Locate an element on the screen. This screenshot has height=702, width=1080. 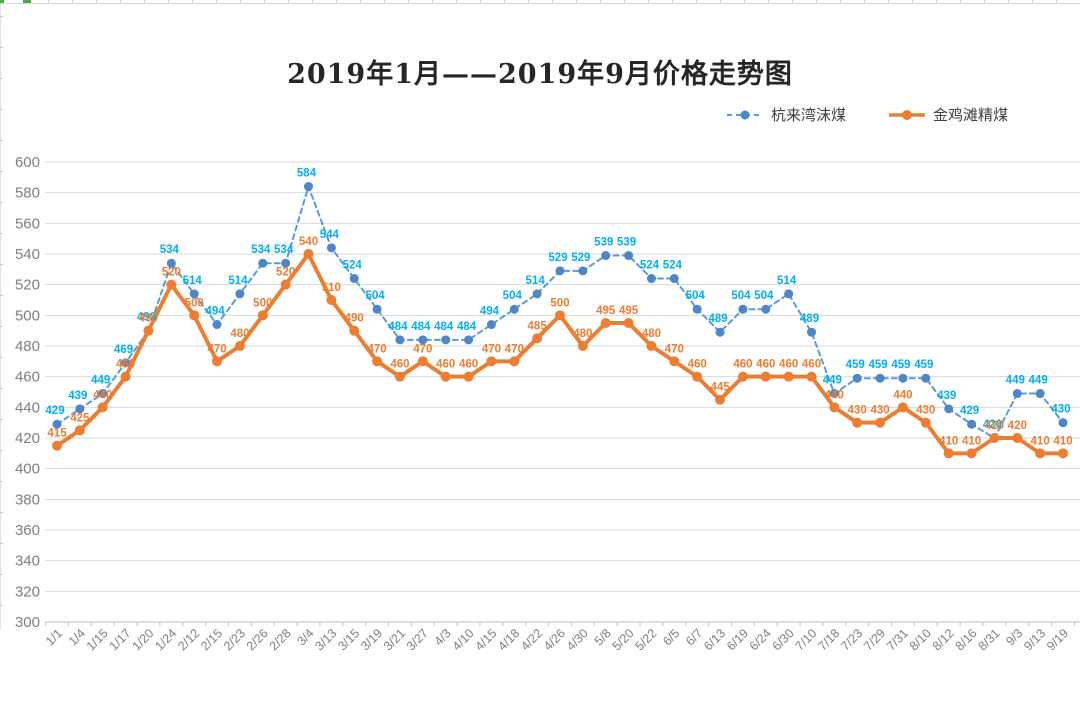
y-axis-tick-label: 380 is located at coordinates (27, 499).